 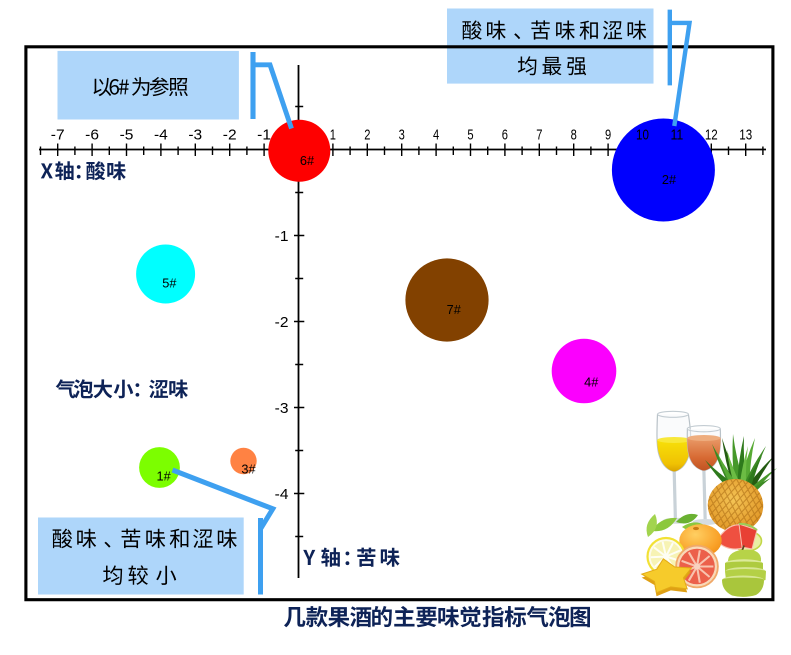 I want to click on svg-text: 7#, so click(x=454, y=310).